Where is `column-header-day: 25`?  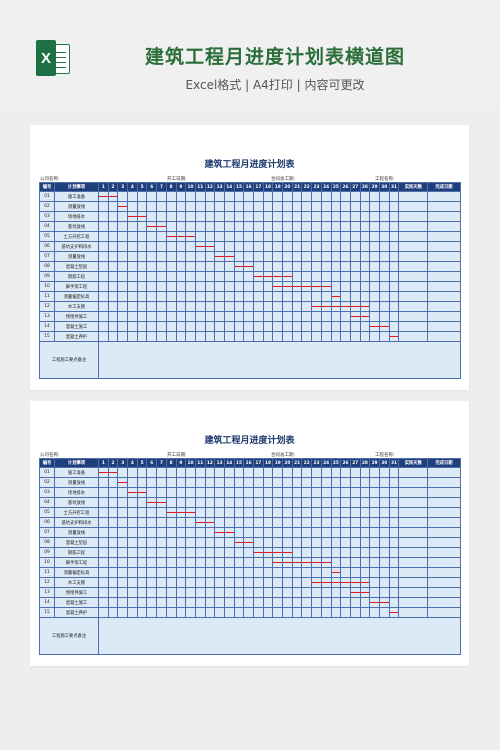
column-header-day: 25 is located at coordinates (336, 463).